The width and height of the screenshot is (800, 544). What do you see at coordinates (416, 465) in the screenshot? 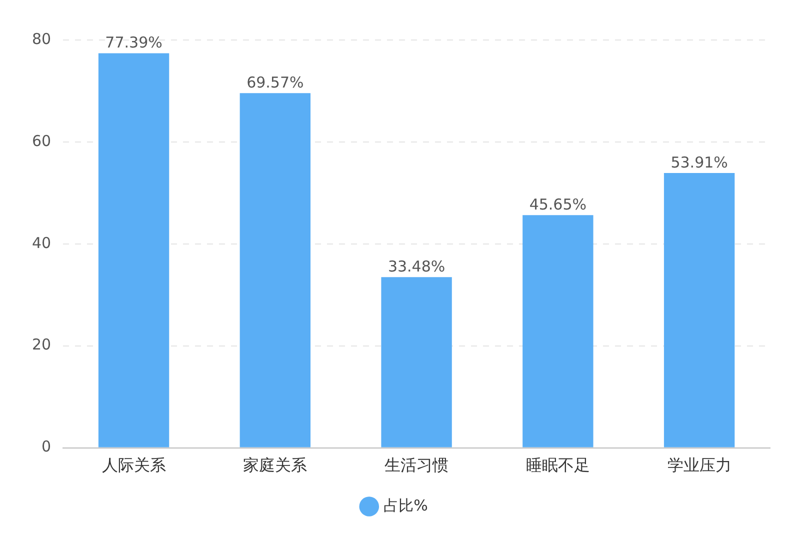
I see `x-tick-label: 生活习惯` at bounding box center [416, 465].